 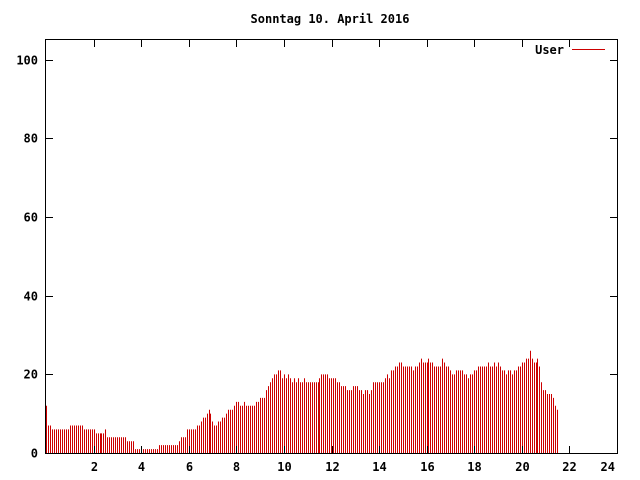 What do you see at coordinates (141, 467) in the screenshot?
I see `x-tick-label: 4` at bounding box center [141, 467].